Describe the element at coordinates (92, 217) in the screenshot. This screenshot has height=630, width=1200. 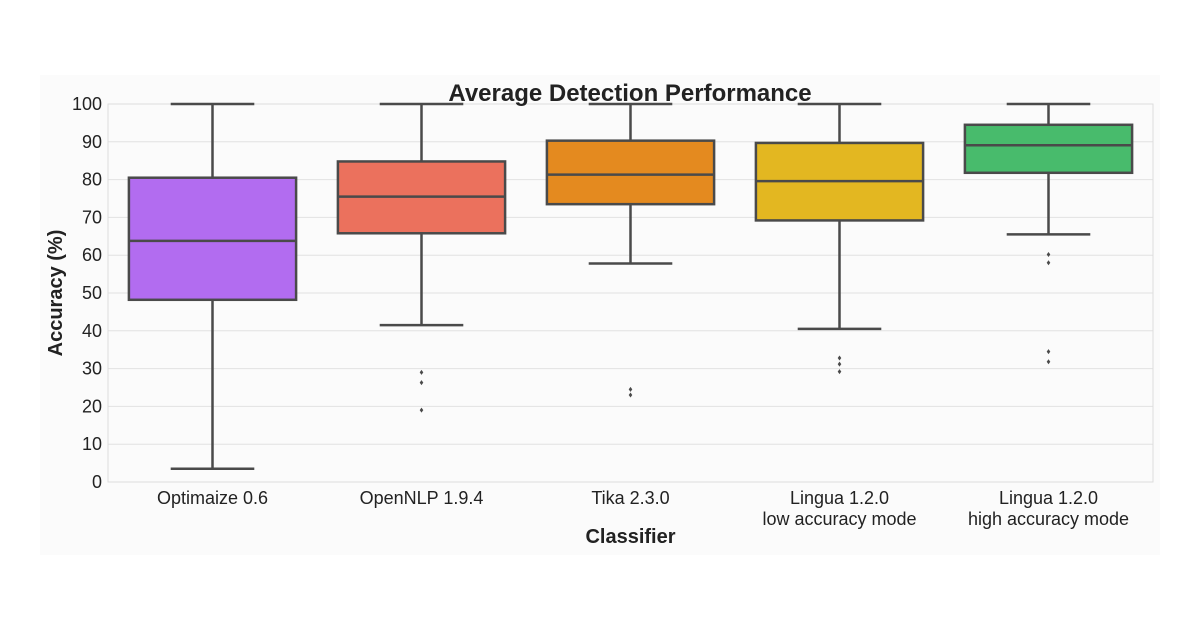
I see `y-tick-label: 70` at that location.